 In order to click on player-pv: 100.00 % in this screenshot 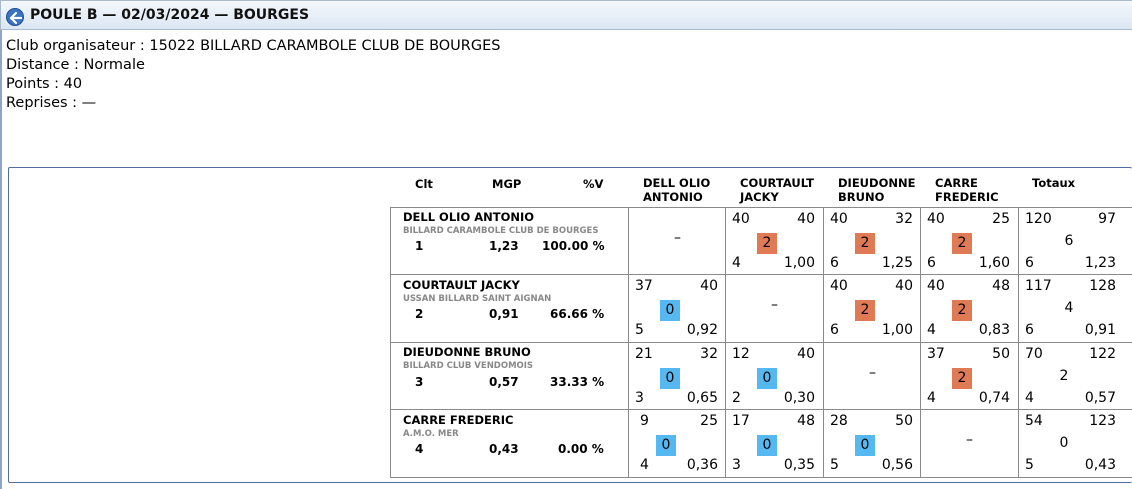, I will do `click(573, 246)`.